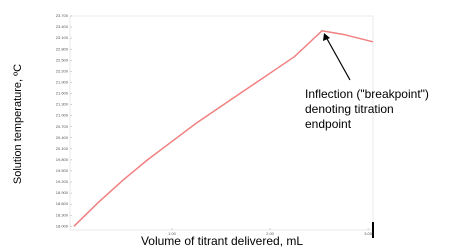 Image resolution: width=455 pixels, height=252 pixels. What do you see at coordinates (62, 137) in the screenshot?
I see `y-tick-label: 20.400` at bounding box center [62, 137].